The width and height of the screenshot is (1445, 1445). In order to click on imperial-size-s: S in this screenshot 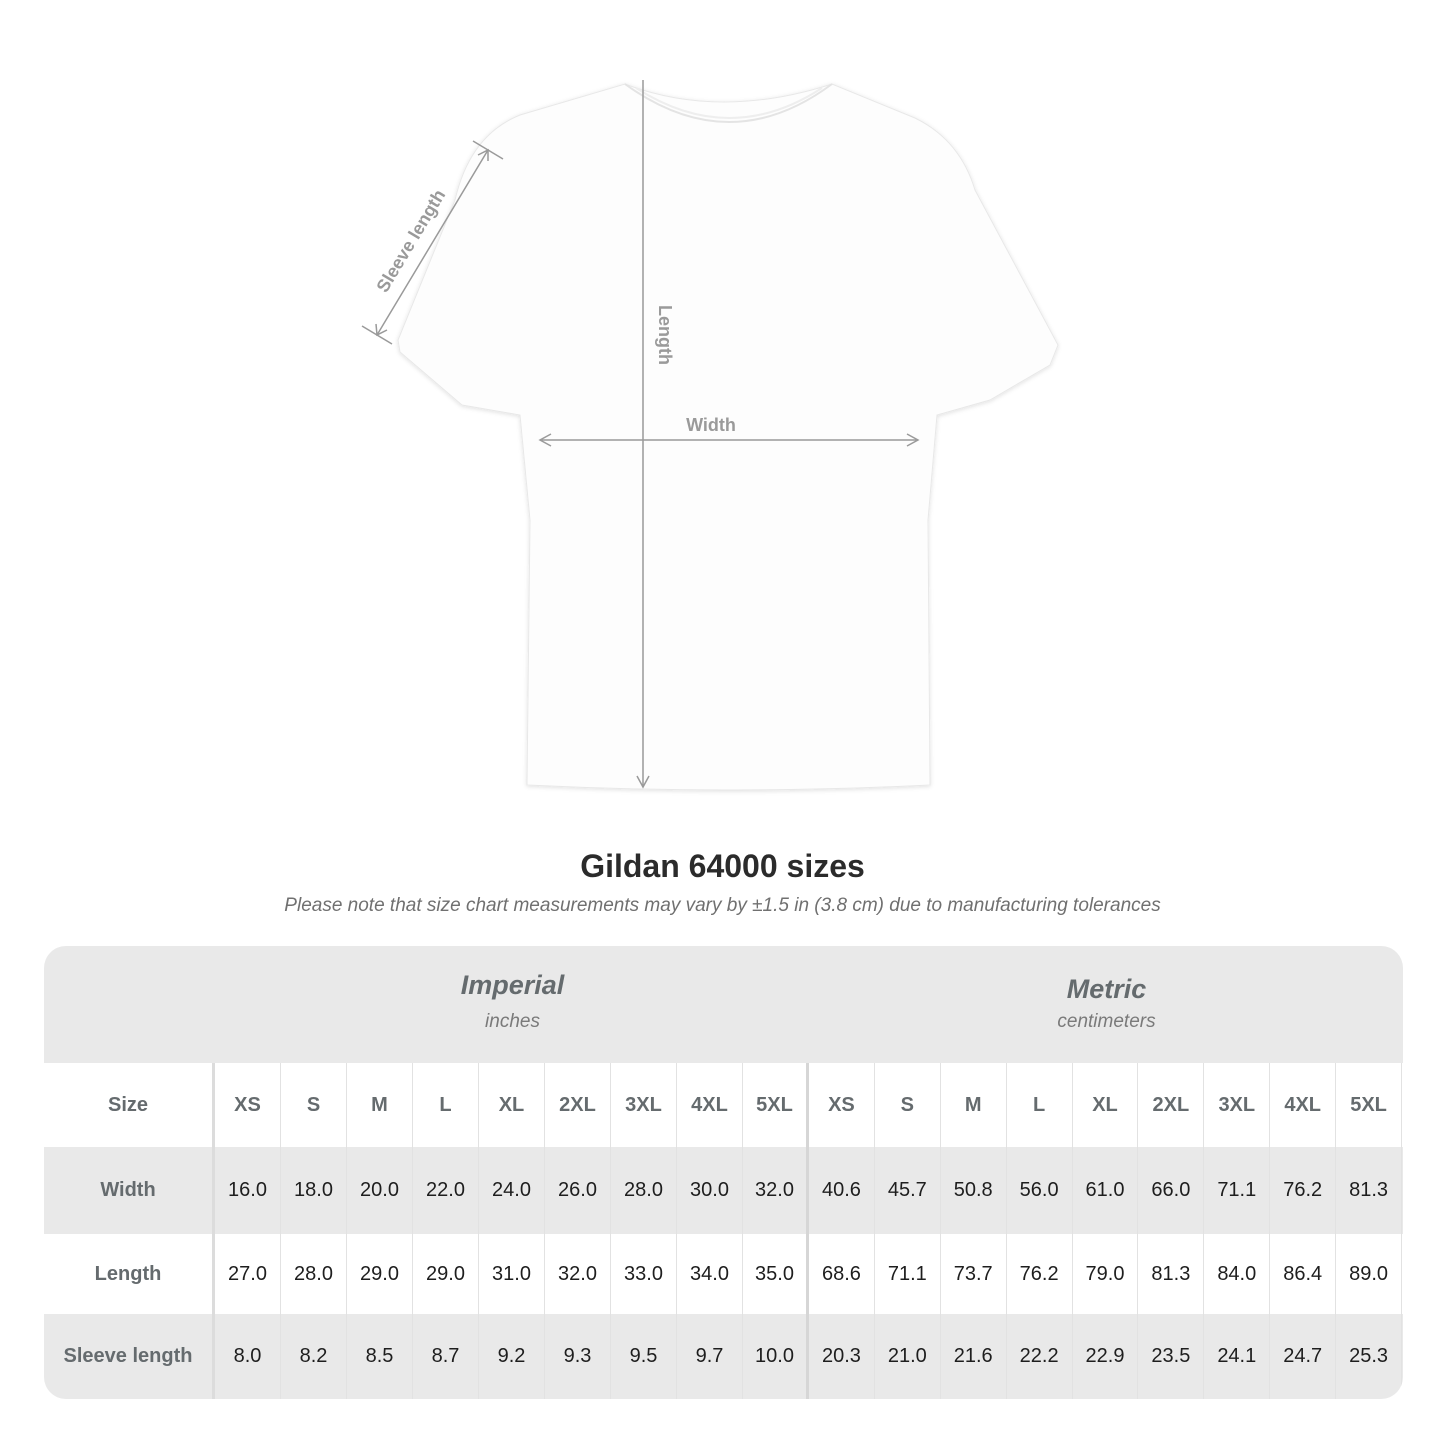, I will do `click(314, 1105)`.